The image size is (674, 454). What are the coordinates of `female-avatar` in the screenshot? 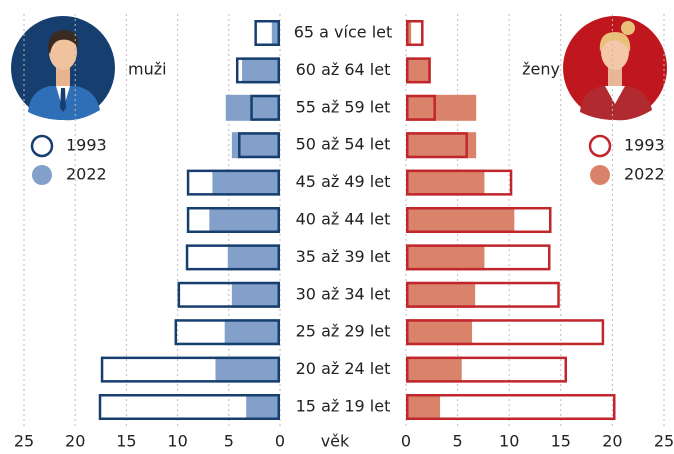 It's located at (615, 68).